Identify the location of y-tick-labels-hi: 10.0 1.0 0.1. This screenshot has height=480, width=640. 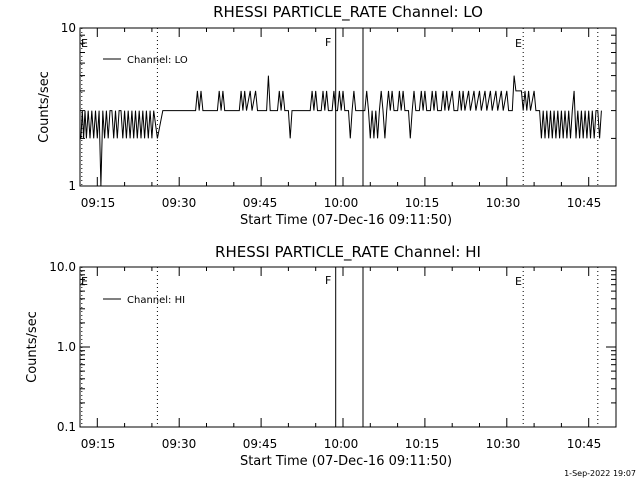
(62, 347).